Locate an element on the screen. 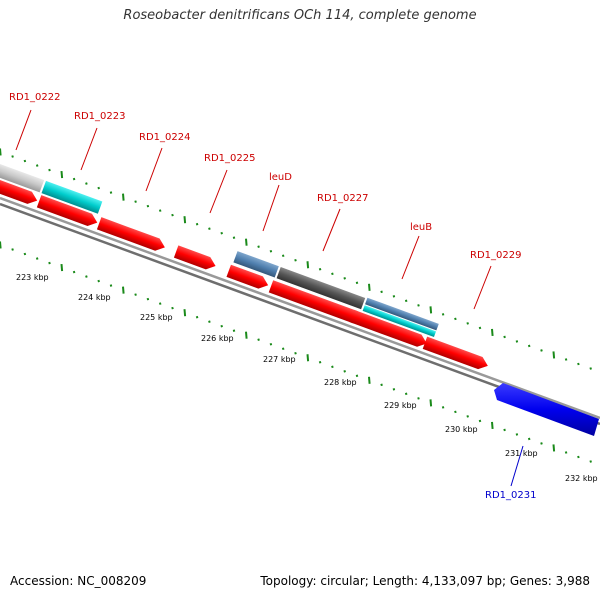 The height and width of the screenshot is (600, 600). scale-label: 227 kbp is located at coordinates (279, 359).